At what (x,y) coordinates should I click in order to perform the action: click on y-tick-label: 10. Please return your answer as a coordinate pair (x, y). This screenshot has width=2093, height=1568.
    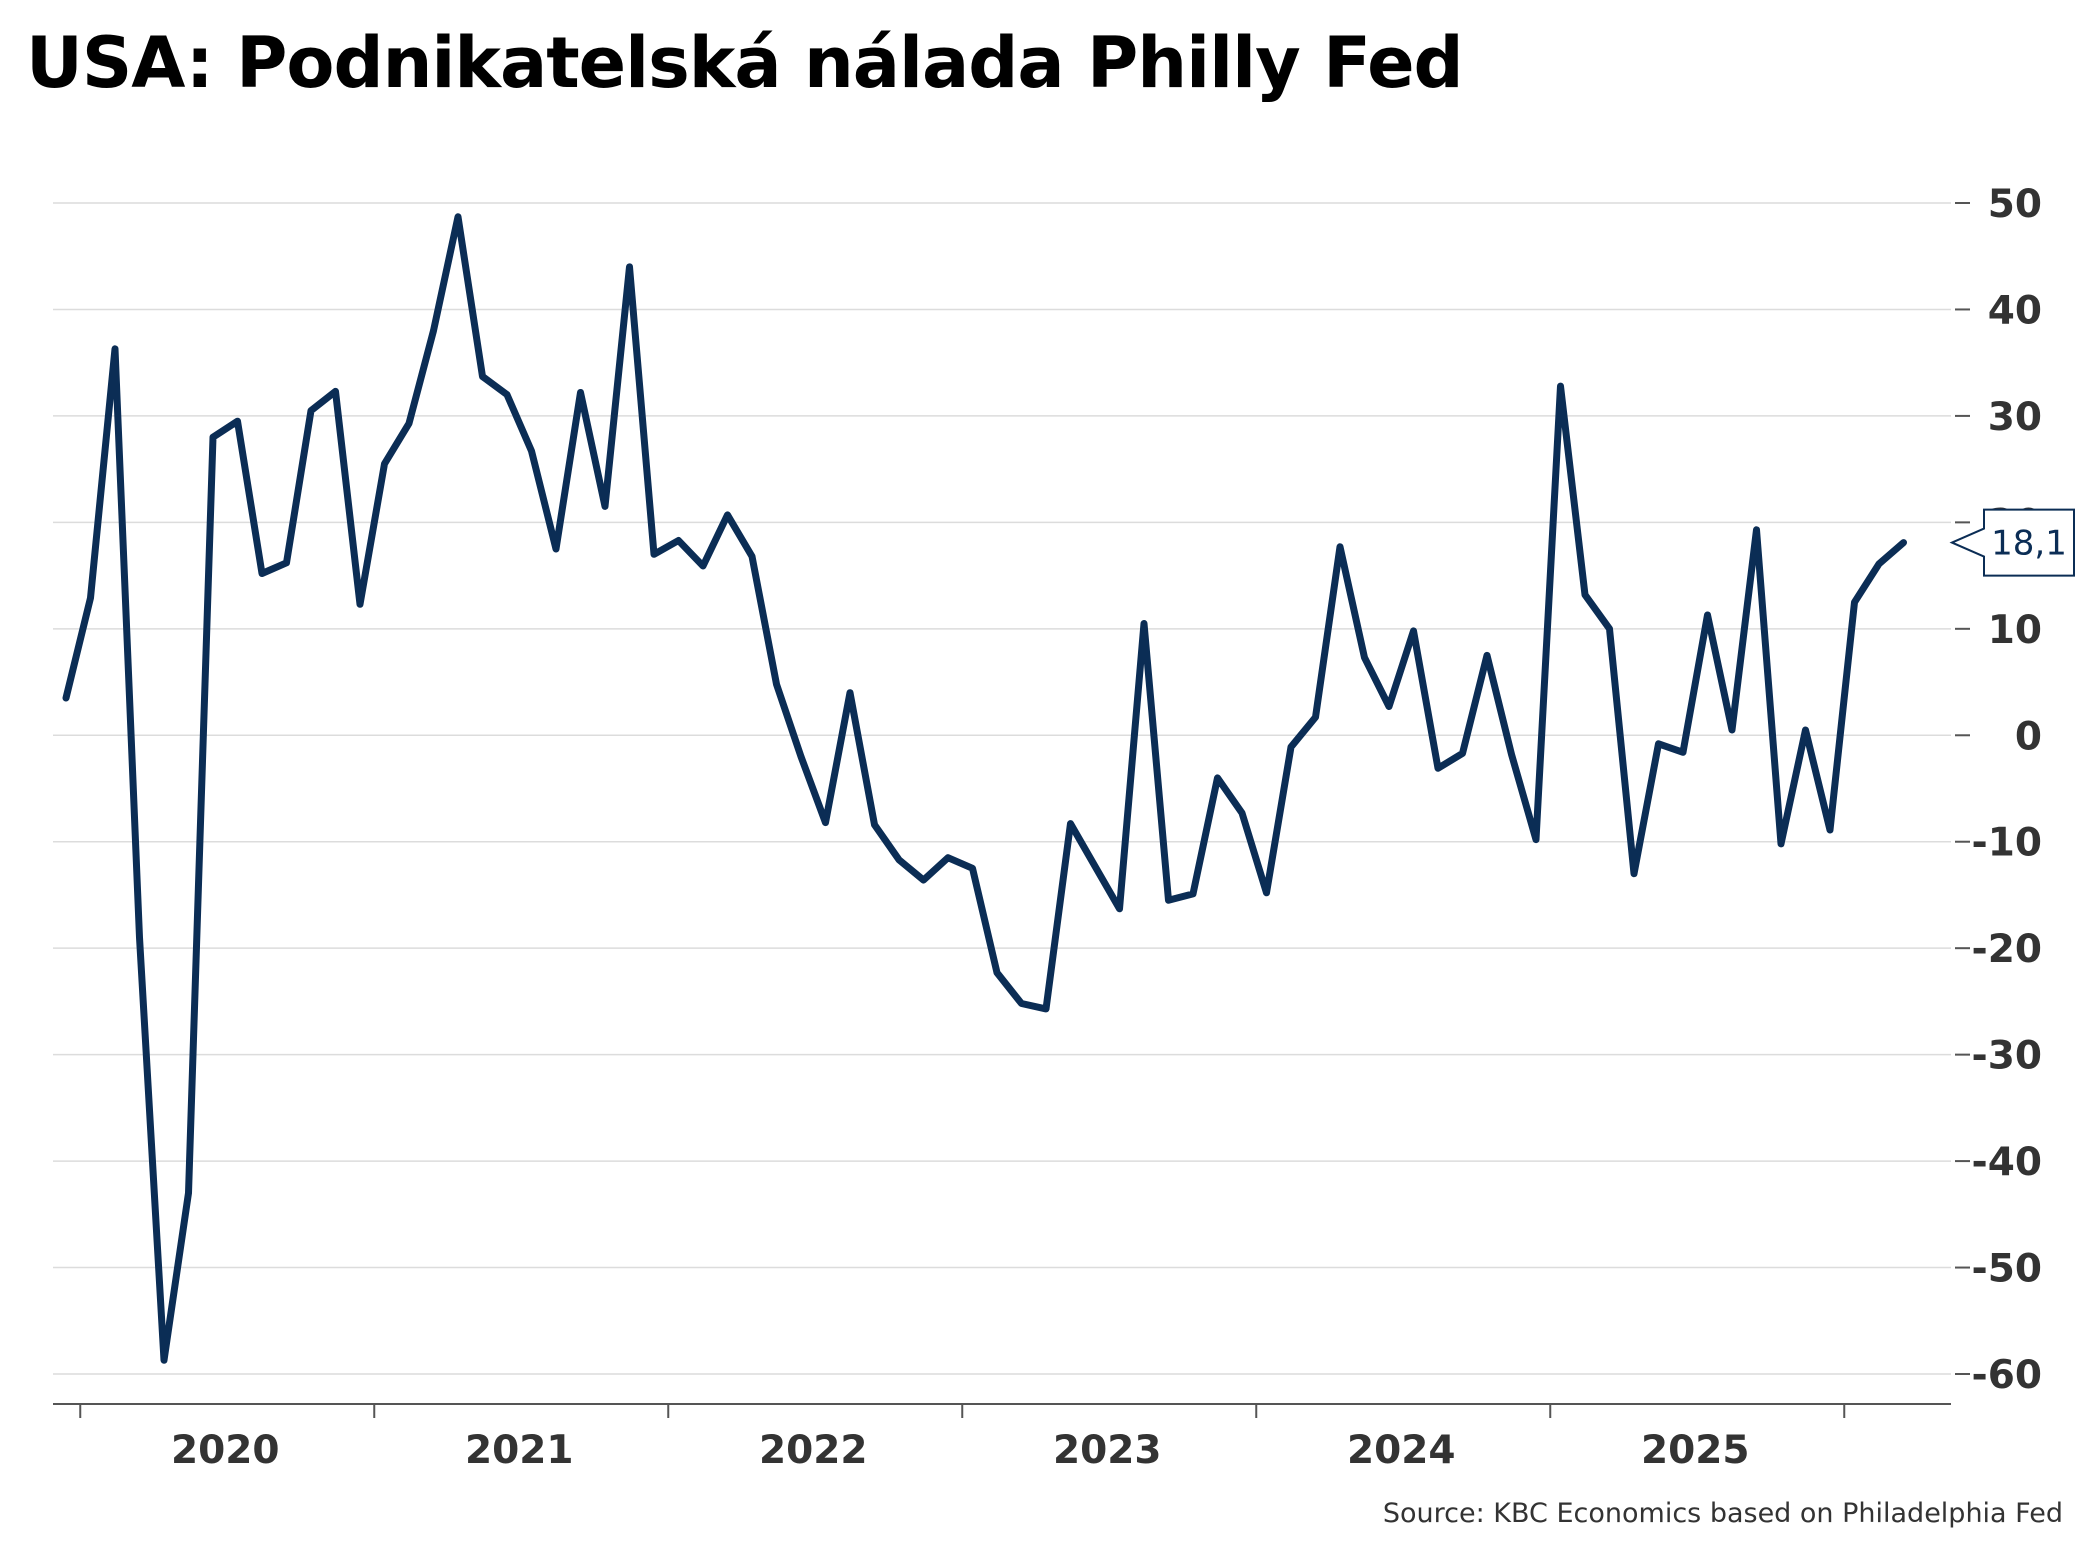
    Looking at the image, I should click on (2015, 630).